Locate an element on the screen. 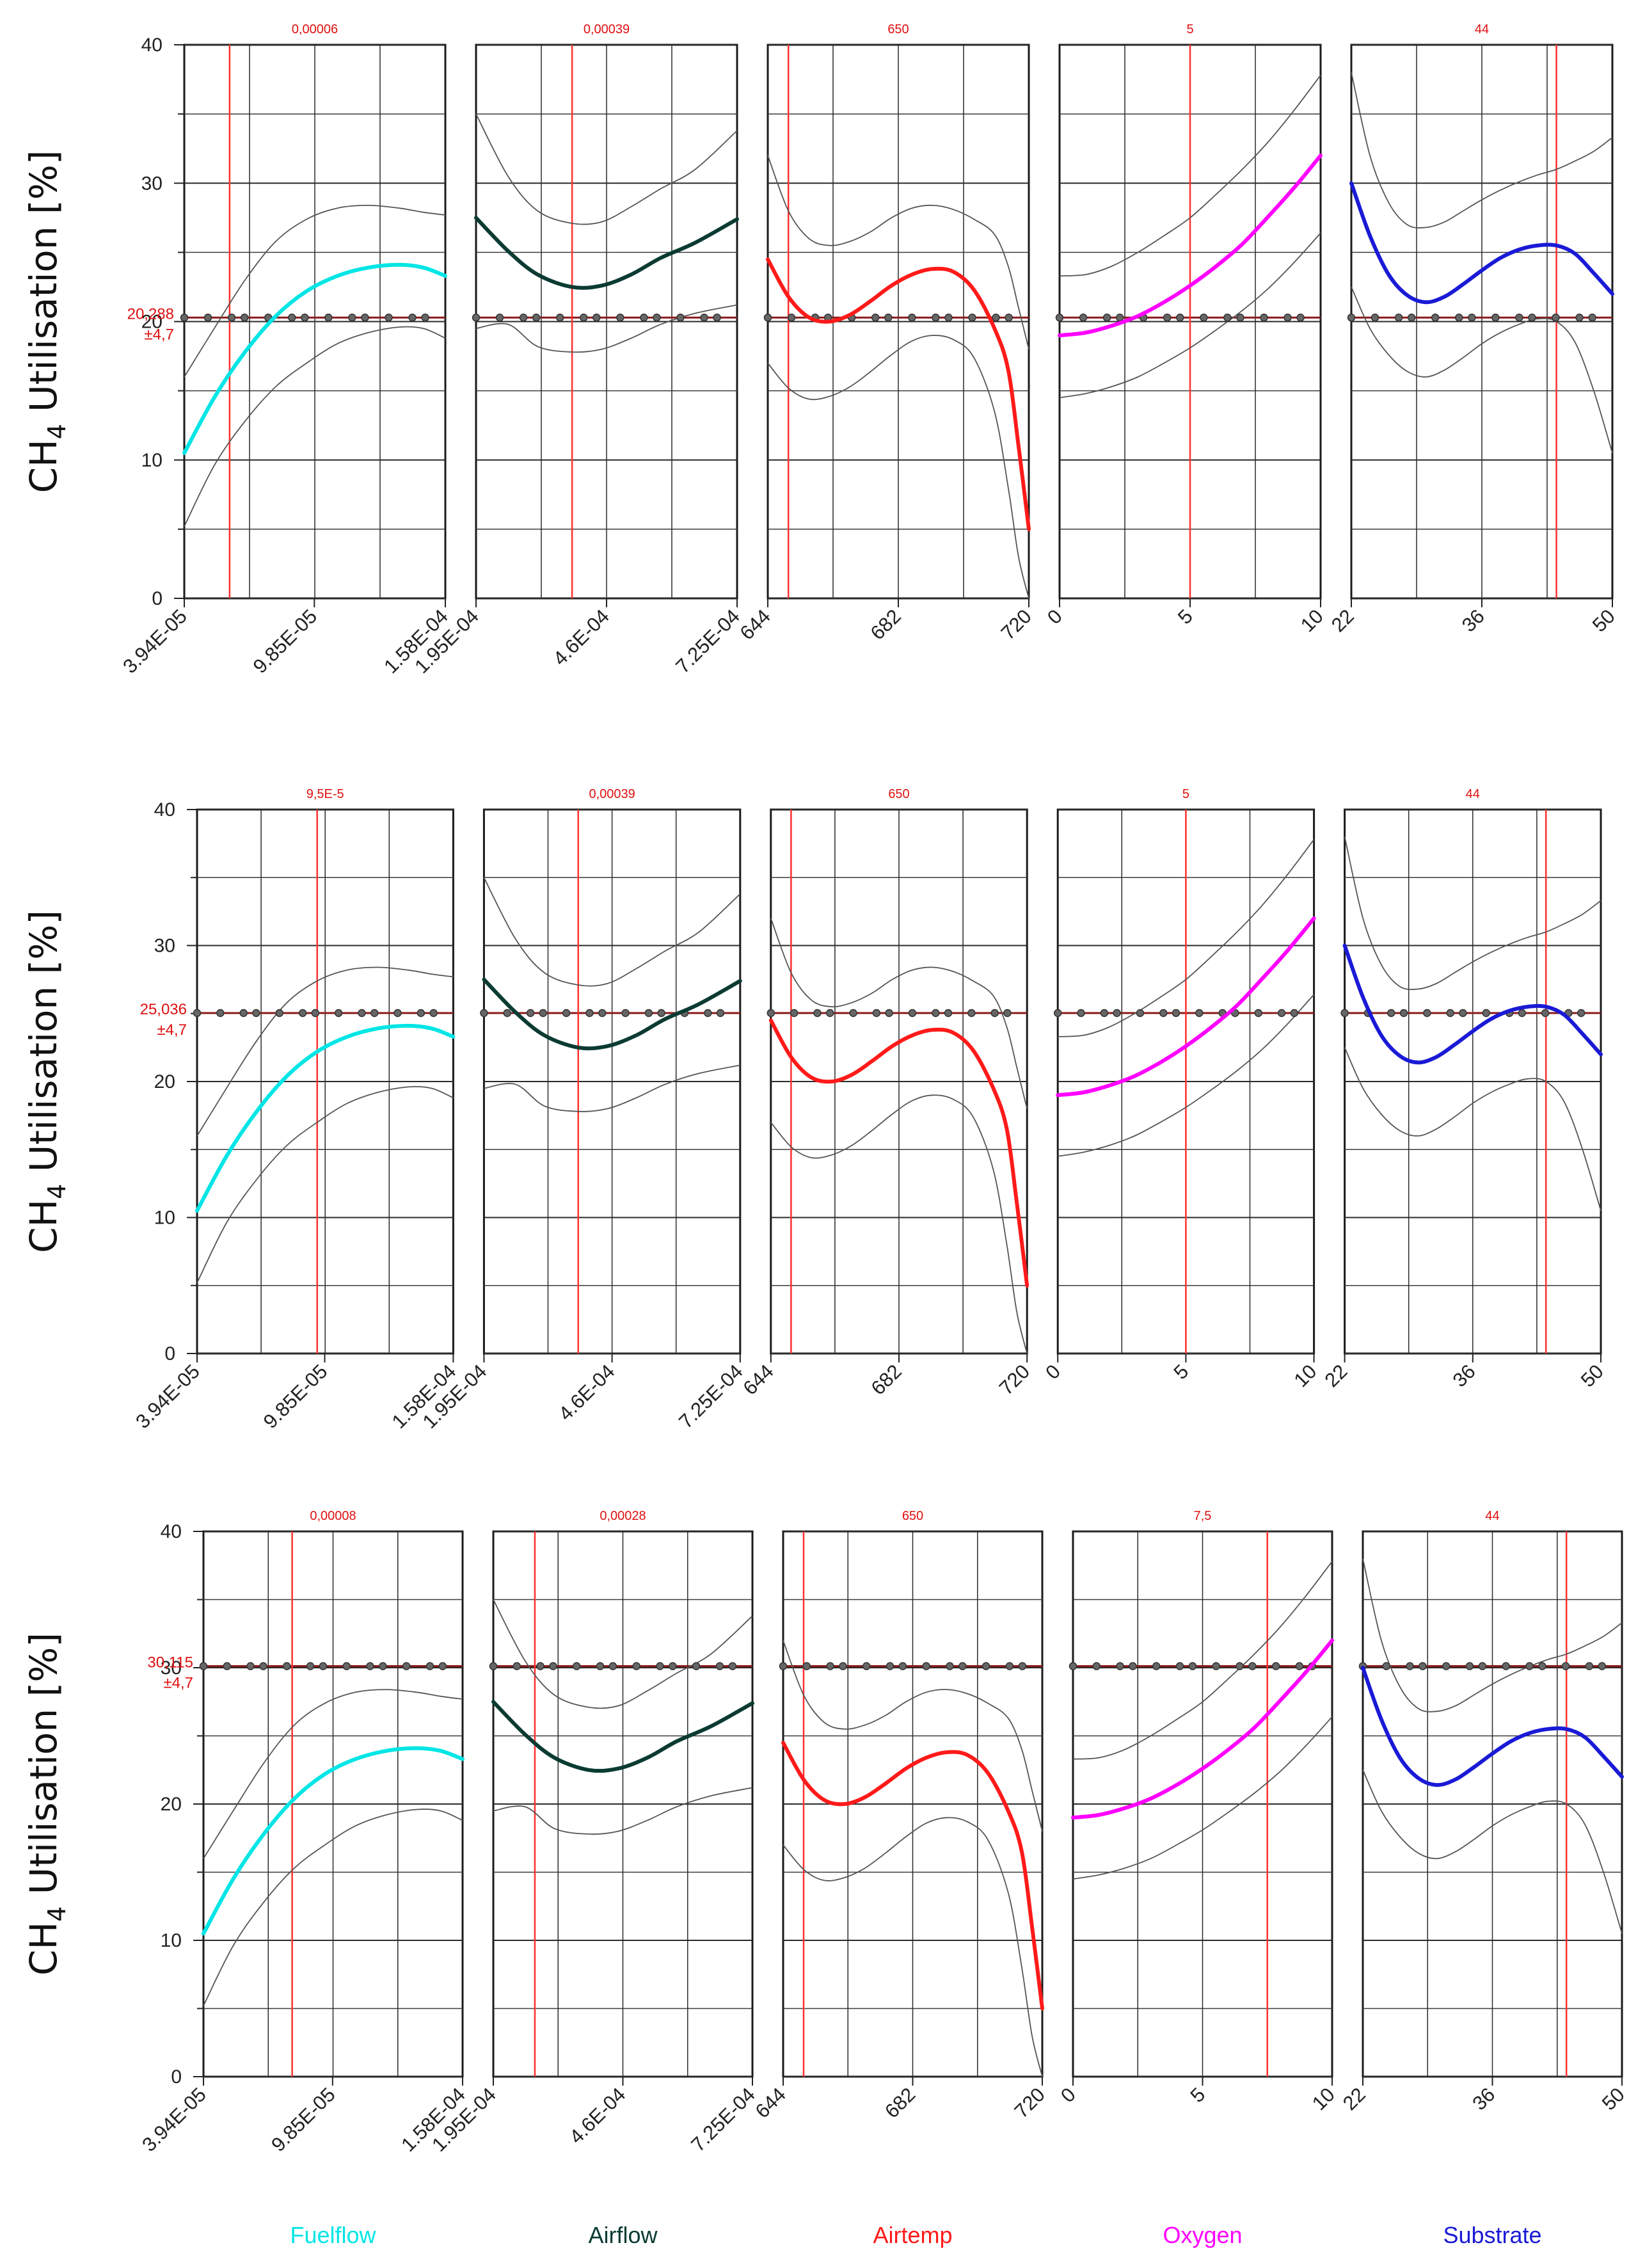 The height and width of the screenshot is (2268, 1645). response-value-label: 25,036 is located at coordinates (163, 1009).